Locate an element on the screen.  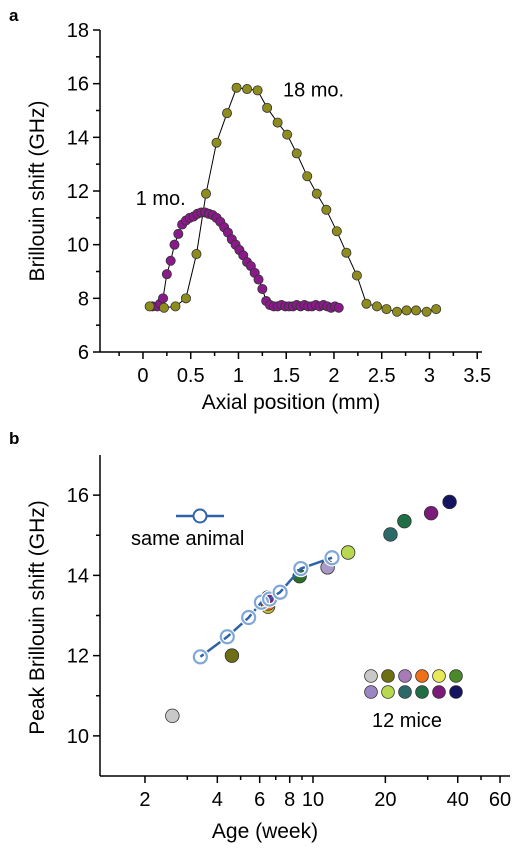
panel-b-x-tick-label: 6 is located at coordinates (259, 800).